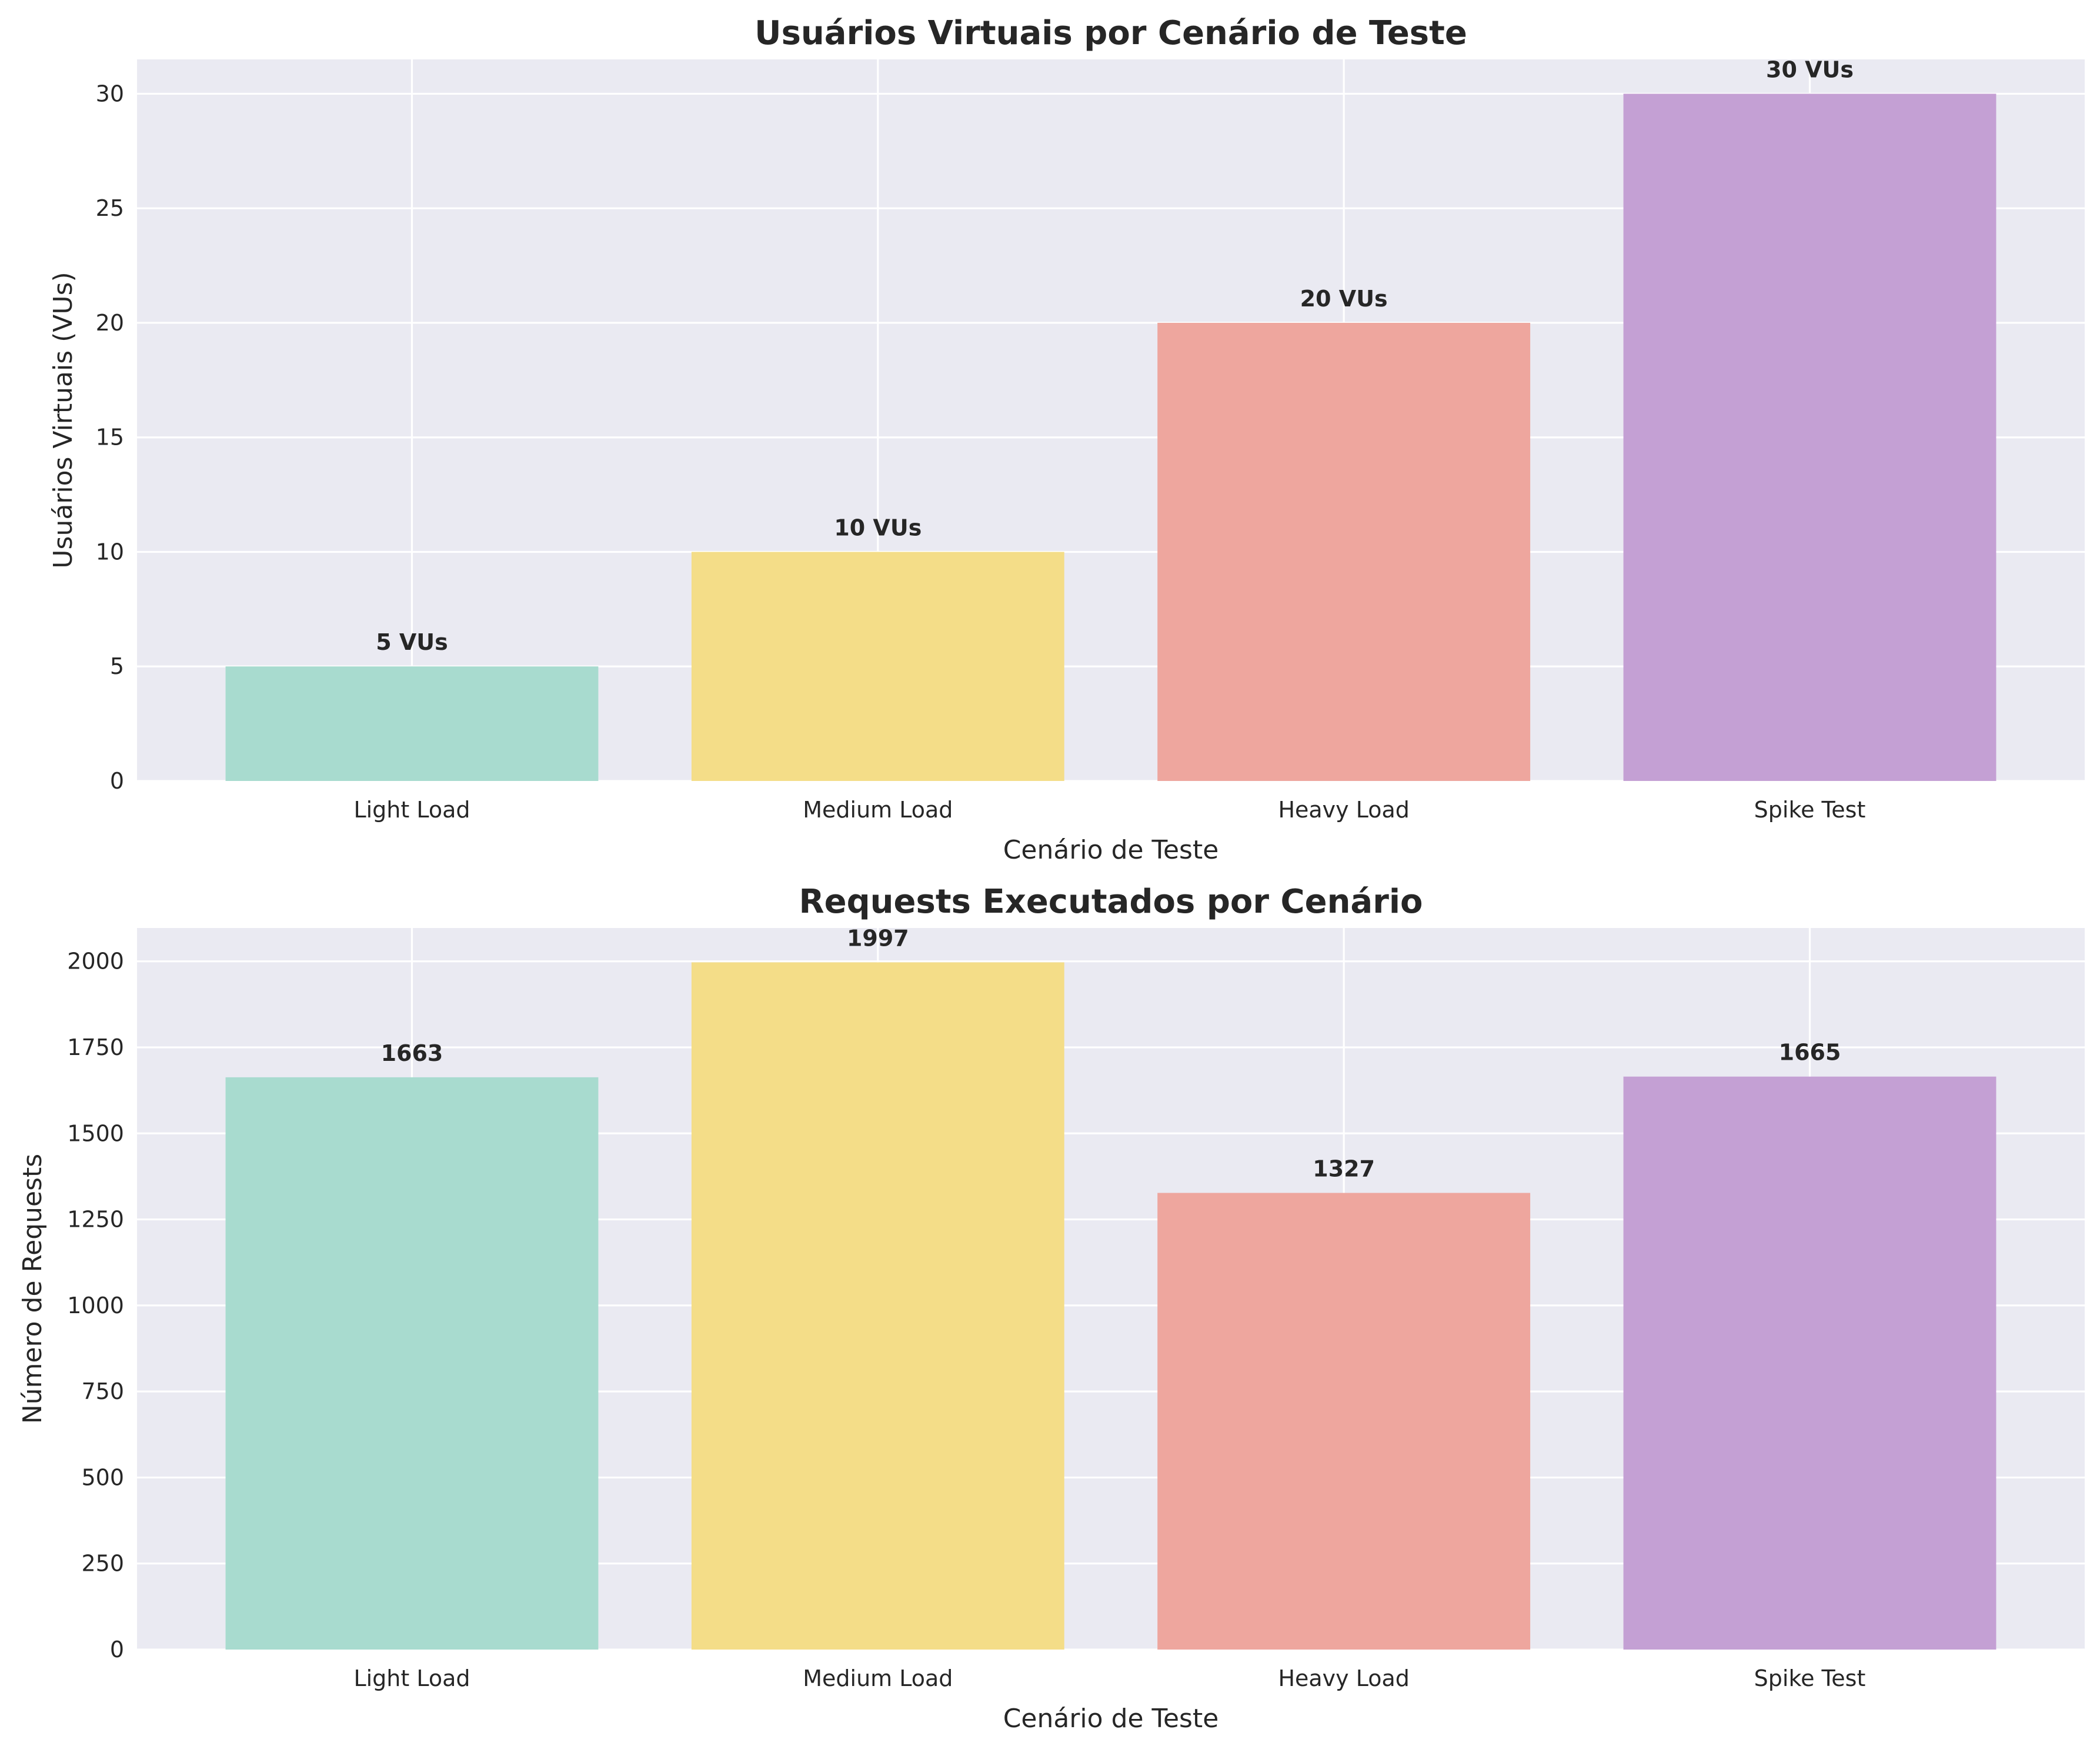  What do you see at coordinates (878, 527) in the screenshot?
I see `data-label: 10 VUs` at bounding box center [878, 527].